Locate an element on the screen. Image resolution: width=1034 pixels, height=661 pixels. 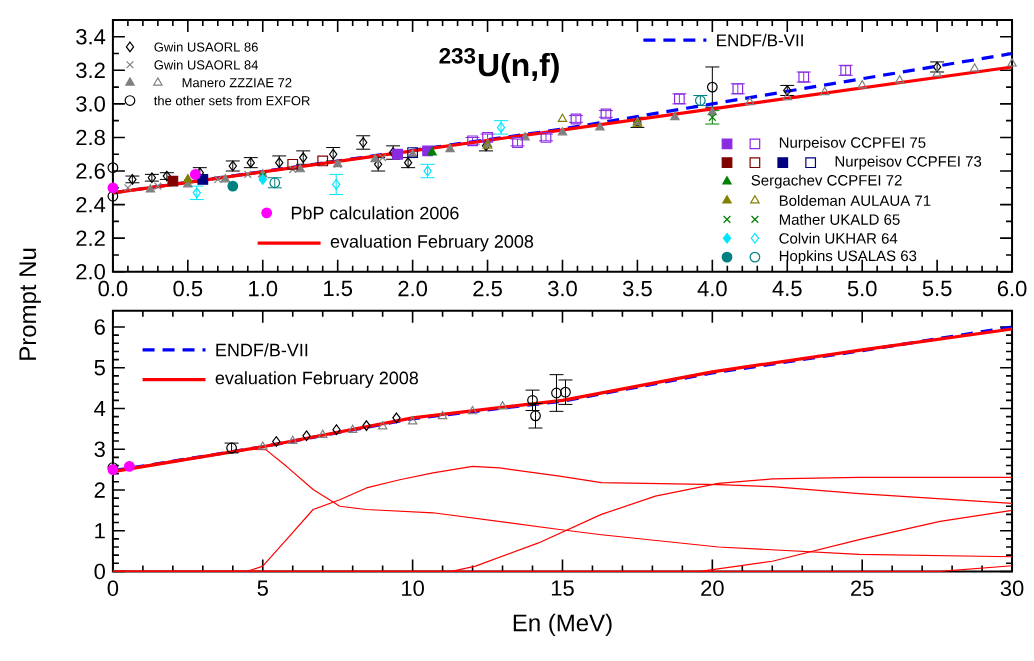
legend-label: Colvin UKHAR 64 is located at coordinates (838, 238).